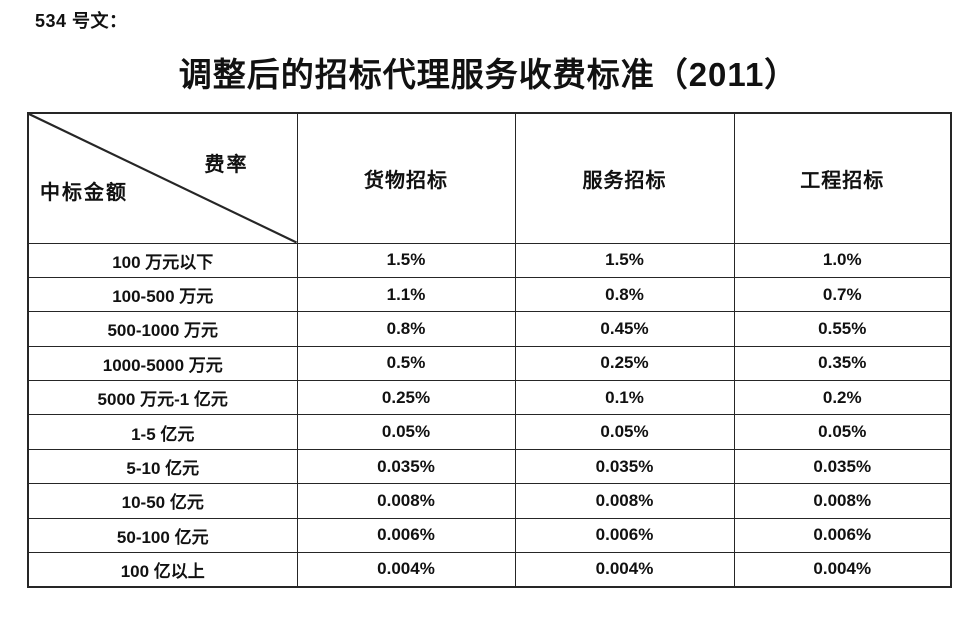 The width and height of the screenshot is (979, 629). Describe the element at coordinates (624, 329) in the screenshot. I see `rate-value-cell: 0.45%` at that location.